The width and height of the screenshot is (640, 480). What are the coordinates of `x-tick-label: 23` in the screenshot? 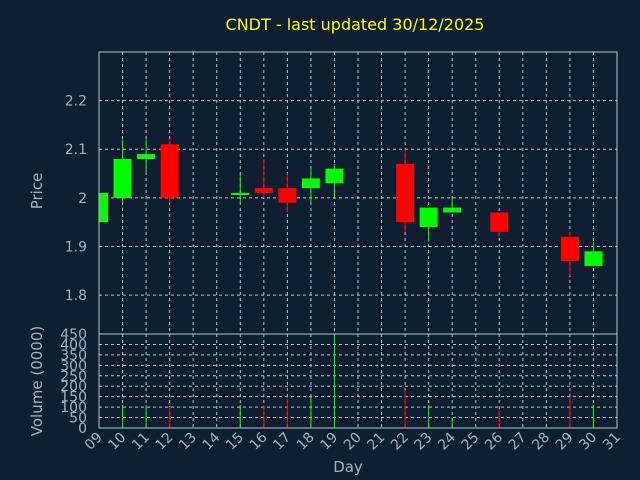 It's located at (424, 442).